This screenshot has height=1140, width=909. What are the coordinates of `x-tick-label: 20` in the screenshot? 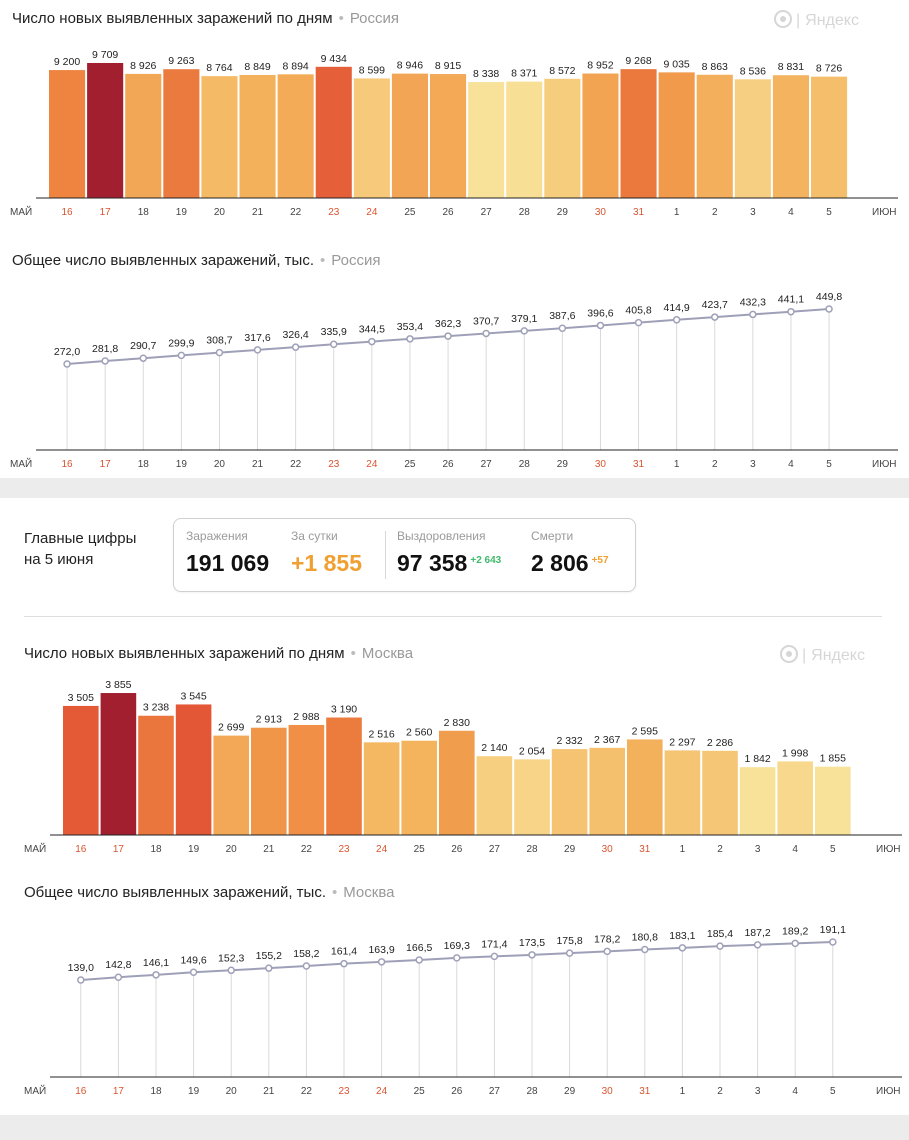 It's located at (220, 464).